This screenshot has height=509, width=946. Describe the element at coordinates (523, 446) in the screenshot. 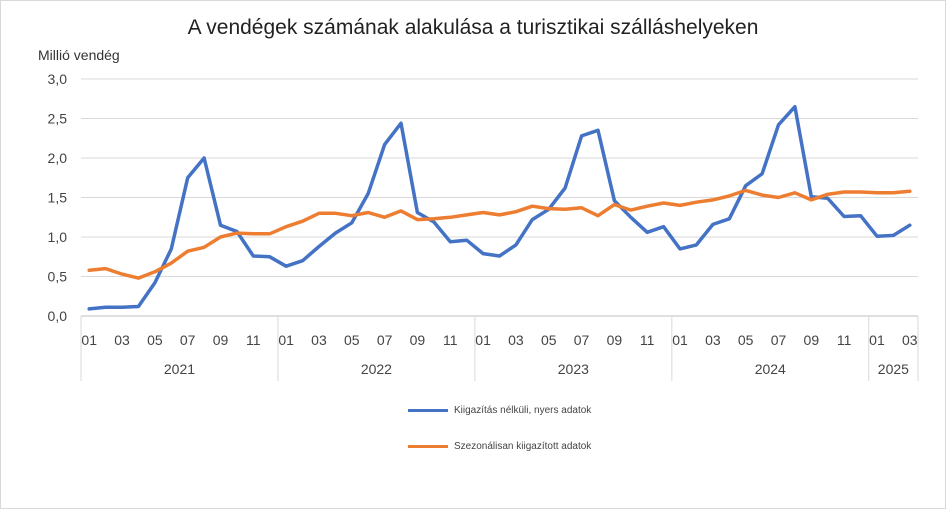

I see `legend-label-seasonal: Szezonálisan kiigazított adatok` at that location.